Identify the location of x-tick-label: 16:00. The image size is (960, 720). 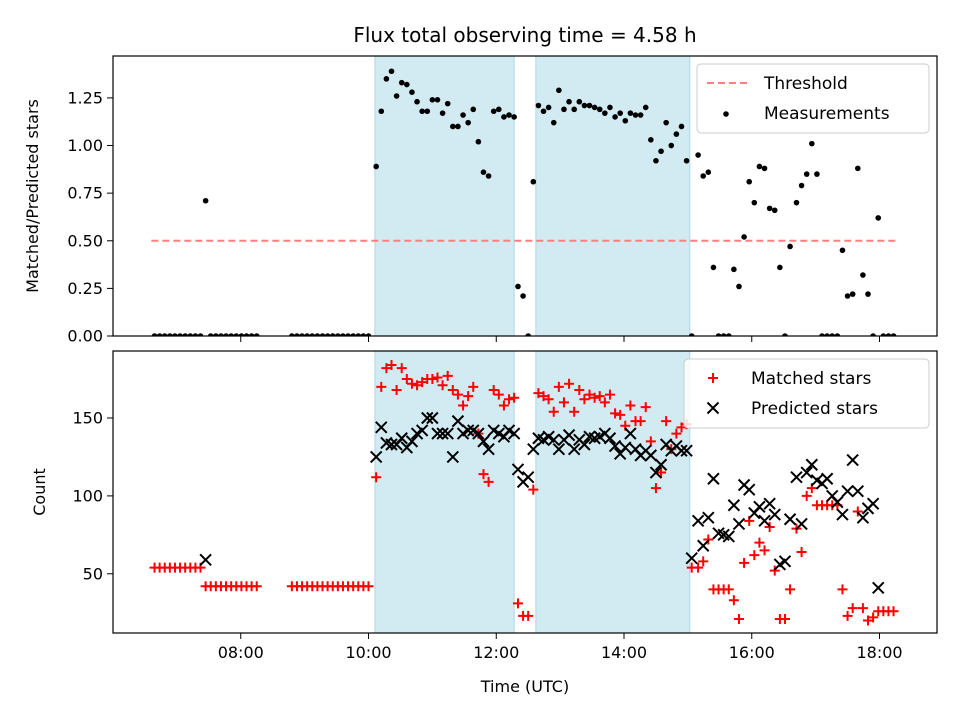
(752, 652).